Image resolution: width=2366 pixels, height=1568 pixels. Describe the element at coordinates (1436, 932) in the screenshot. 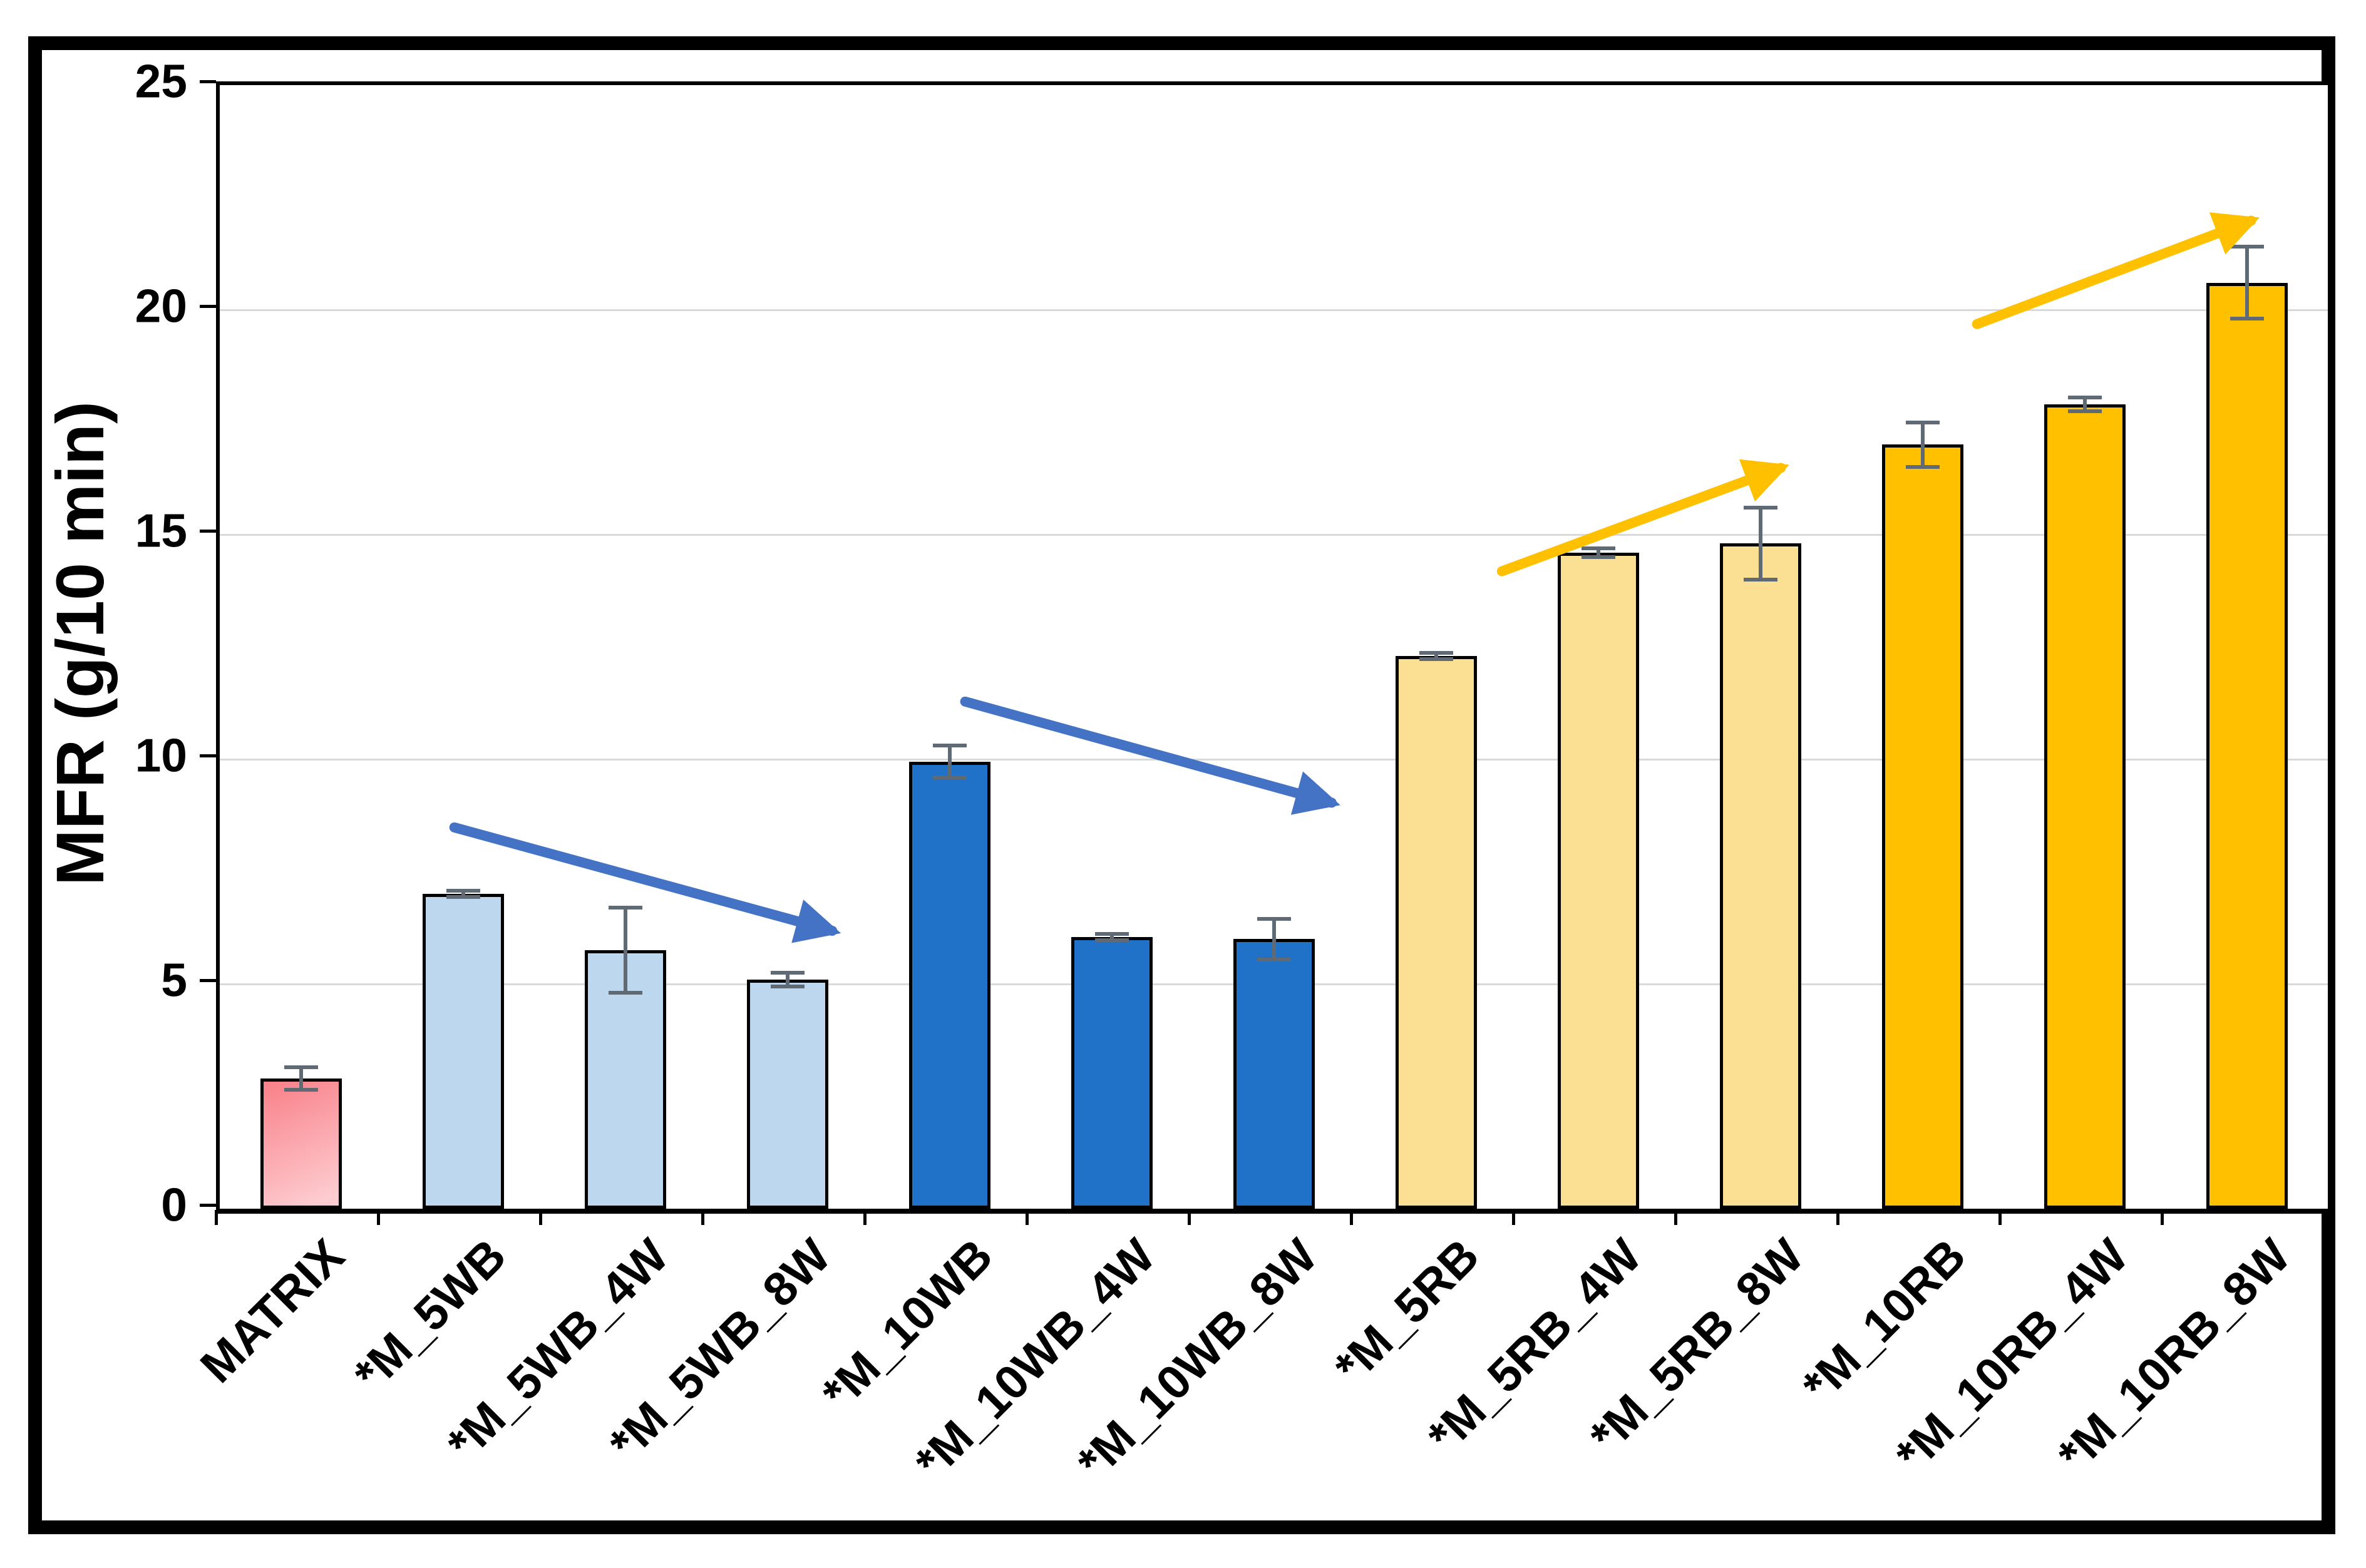

I see `bar--m-5rb` at that location.